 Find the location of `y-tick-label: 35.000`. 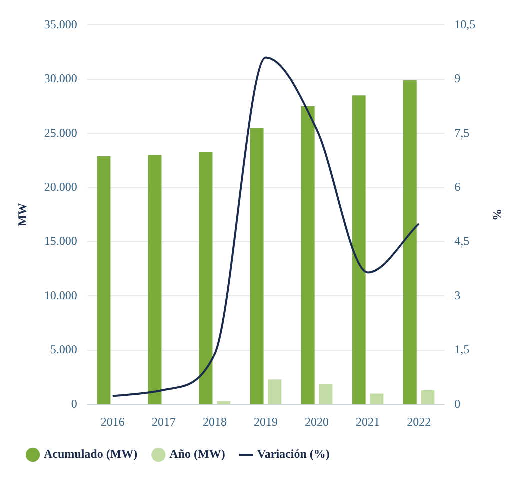

y-tick-label: 35.000 is located at coordinates (61, 24).